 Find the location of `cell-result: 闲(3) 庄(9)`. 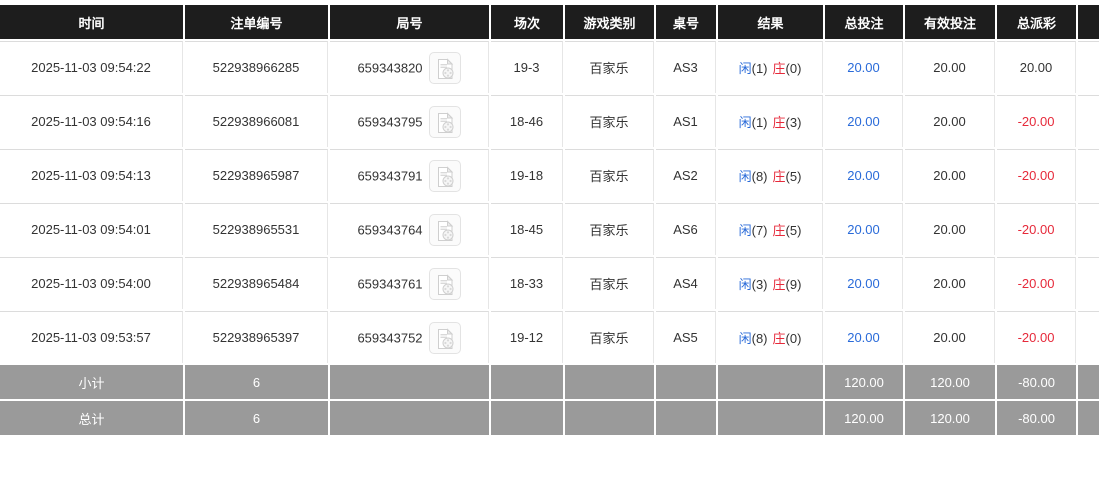

cell-result: 闲(3) 庄(9) is located at coordinates (770, 283).